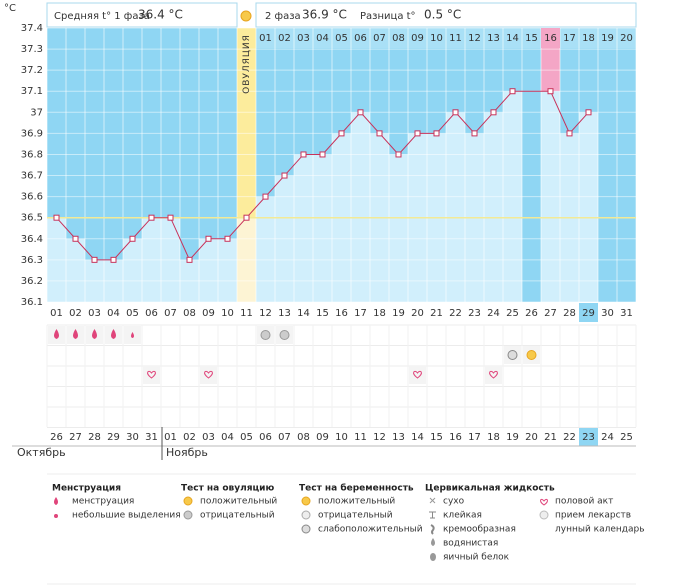 Image resolution: width=675 pixels, height=587 pixels. I want to click on cycle-day: 28, so click(569, 313).